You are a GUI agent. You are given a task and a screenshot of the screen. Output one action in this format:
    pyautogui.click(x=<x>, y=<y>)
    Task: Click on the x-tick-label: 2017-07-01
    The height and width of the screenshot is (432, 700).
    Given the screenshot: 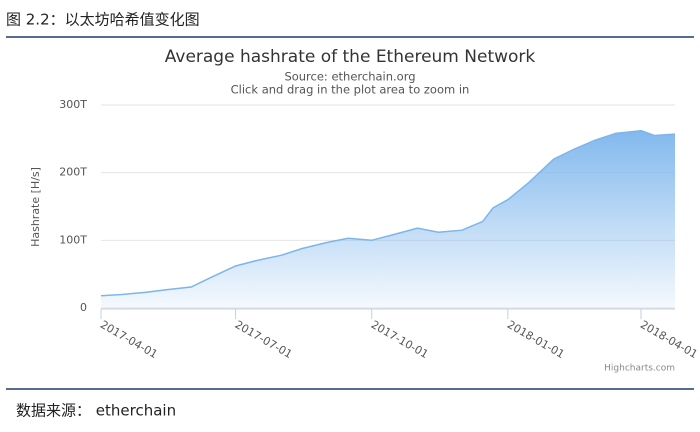 What is the action you would take?
    pyautogui.click(x=264, y=339)
    